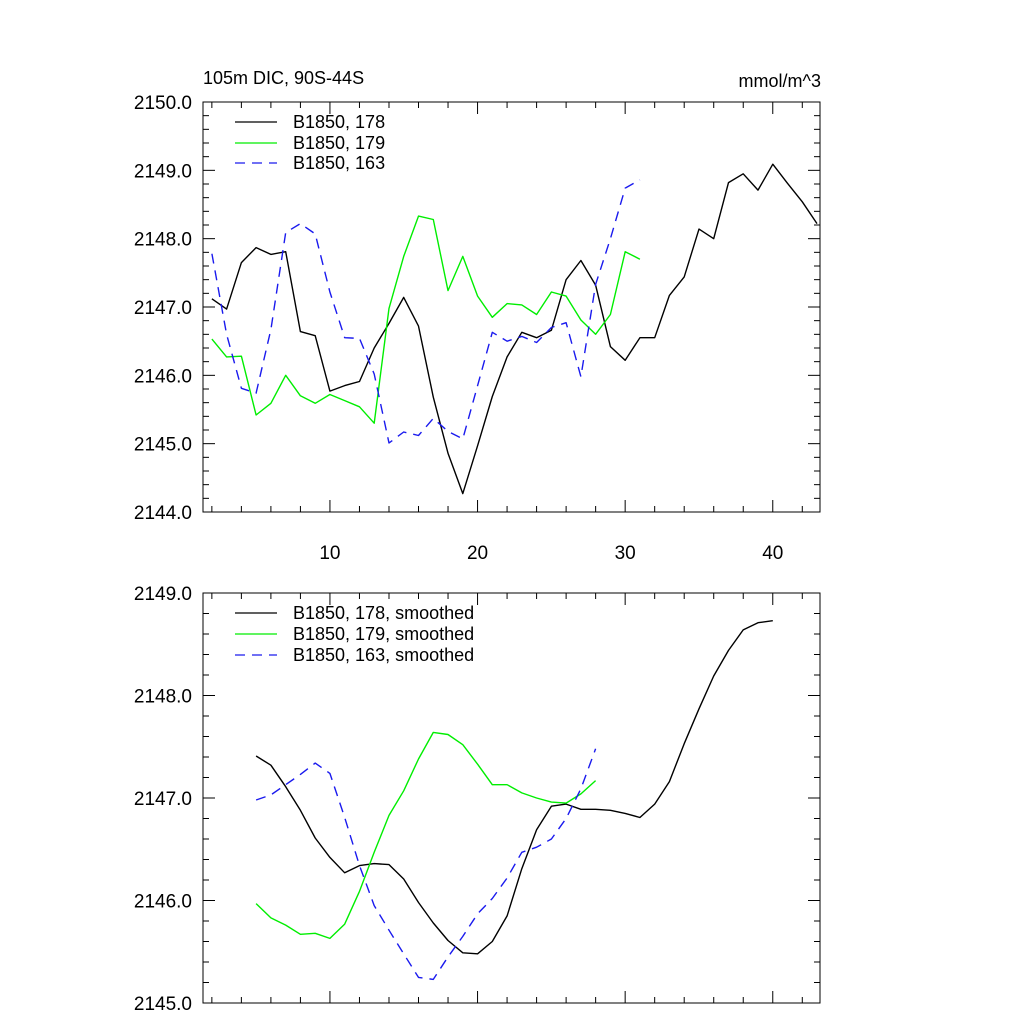 This screenshot has height=1024, width=1024. I want to click on top-xtick-label: 40, so click(772, 553).